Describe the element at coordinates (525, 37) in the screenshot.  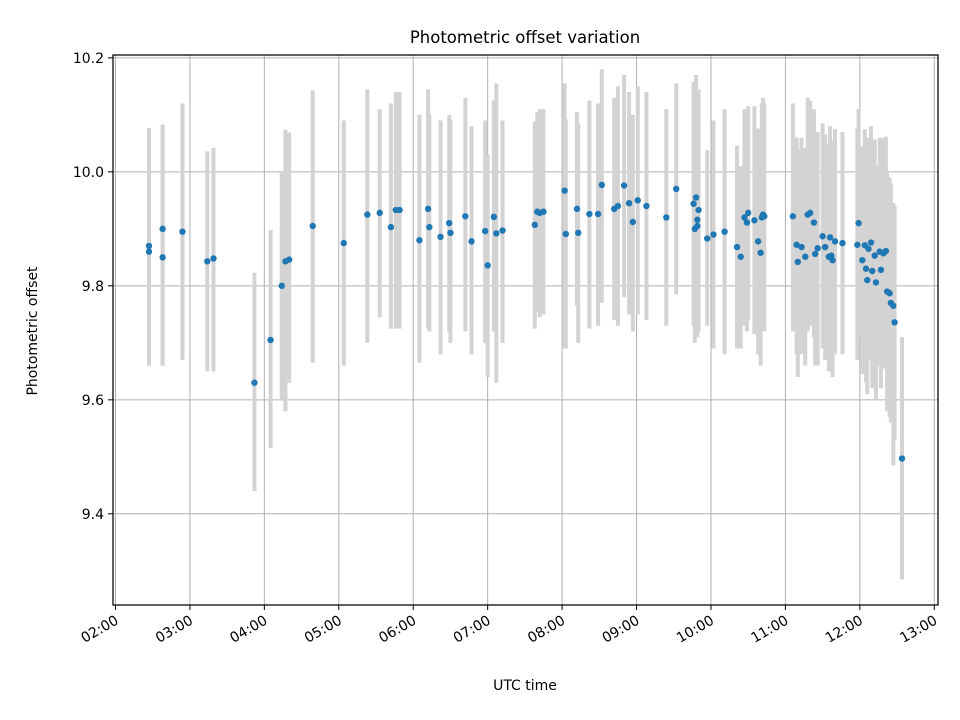
I see `chart-title: Photometric offset variation` at that location.